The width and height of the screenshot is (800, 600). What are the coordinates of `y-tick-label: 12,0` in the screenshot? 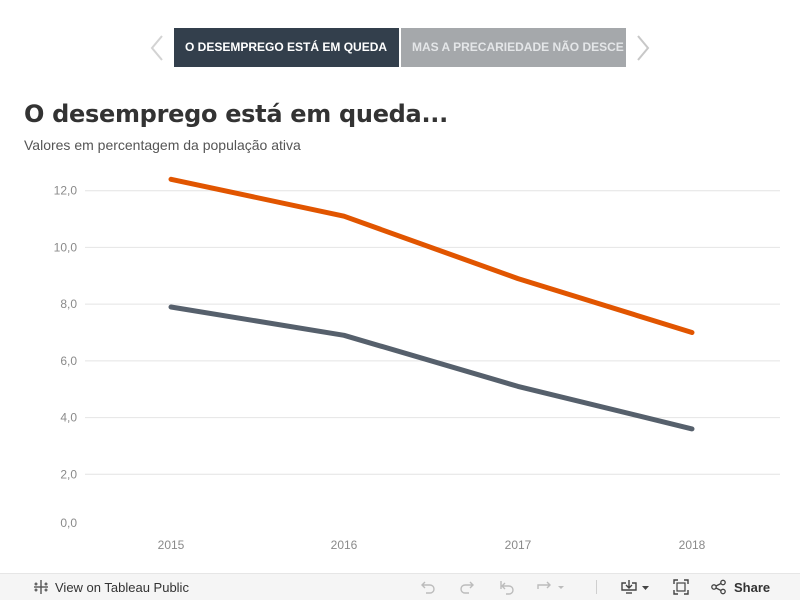 It's located at (66, 191).